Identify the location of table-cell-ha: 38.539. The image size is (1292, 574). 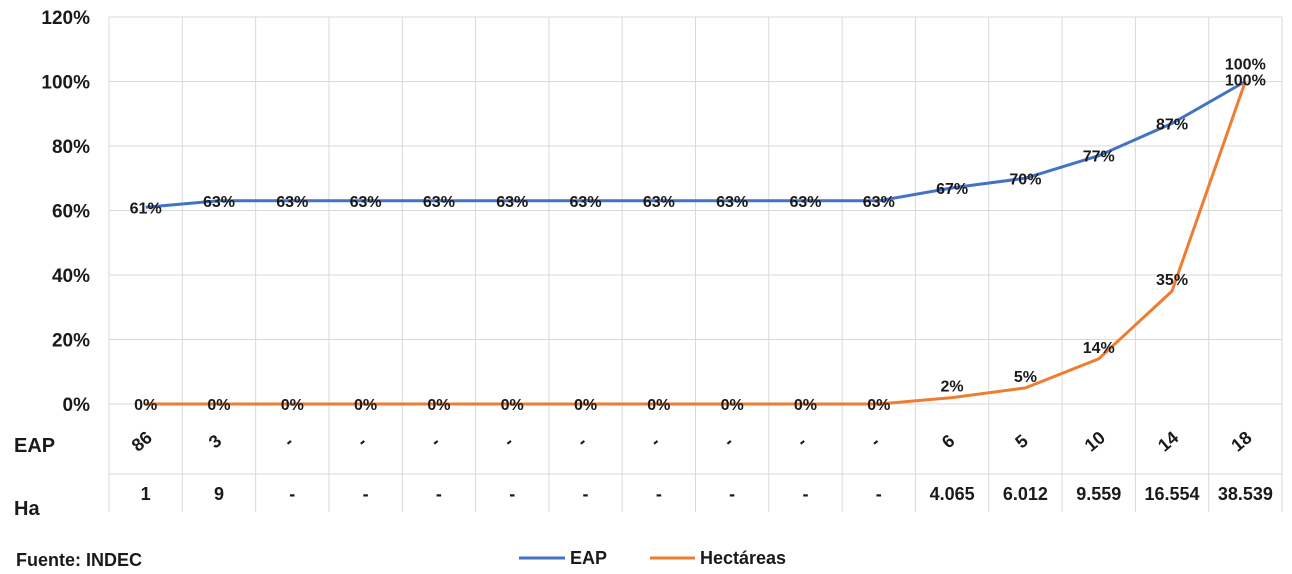
(1245, 494).